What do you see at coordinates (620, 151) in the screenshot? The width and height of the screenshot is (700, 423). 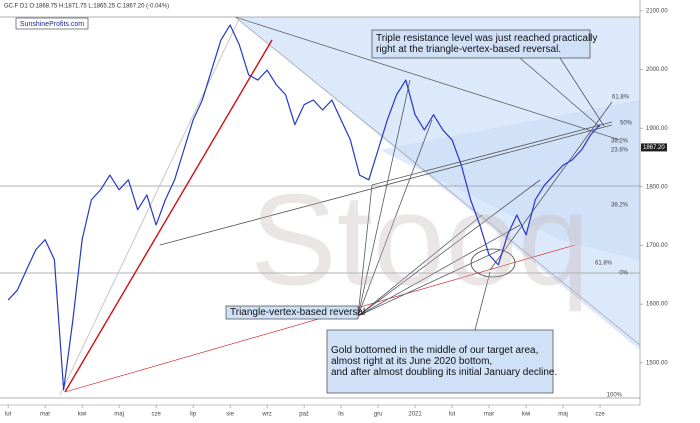 I see `fib-label: 23.6%` at bounding box center [620, 151].